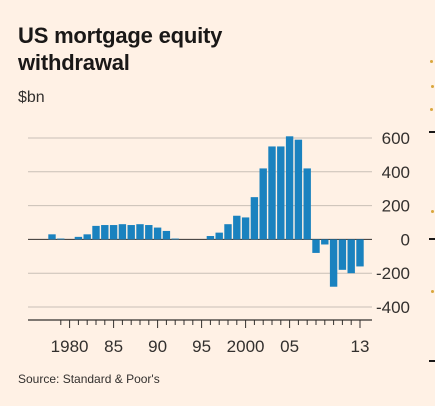 This screenshot has height=406, width=435. What do you see at coordinates (360, 346) in the screenshot?
I see `x-tick-label: 13` at bounding box center [360, 346].